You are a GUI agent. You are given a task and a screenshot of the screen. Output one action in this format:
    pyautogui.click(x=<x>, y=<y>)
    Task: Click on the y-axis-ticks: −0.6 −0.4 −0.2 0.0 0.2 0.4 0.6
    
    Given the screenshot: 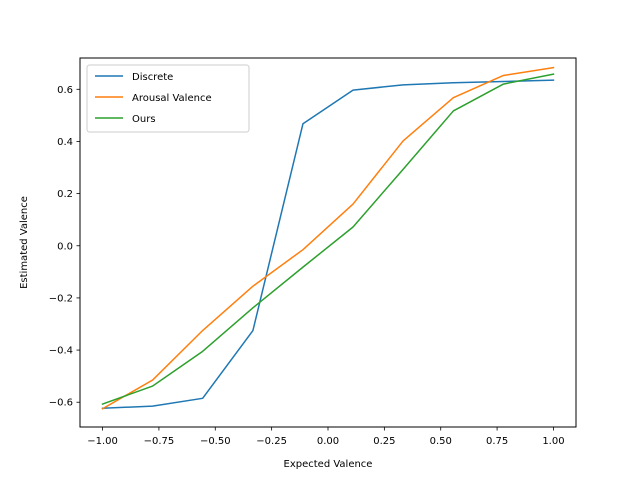 What is the action you would take?
    pyautogui.click(x=64, y=247)
    